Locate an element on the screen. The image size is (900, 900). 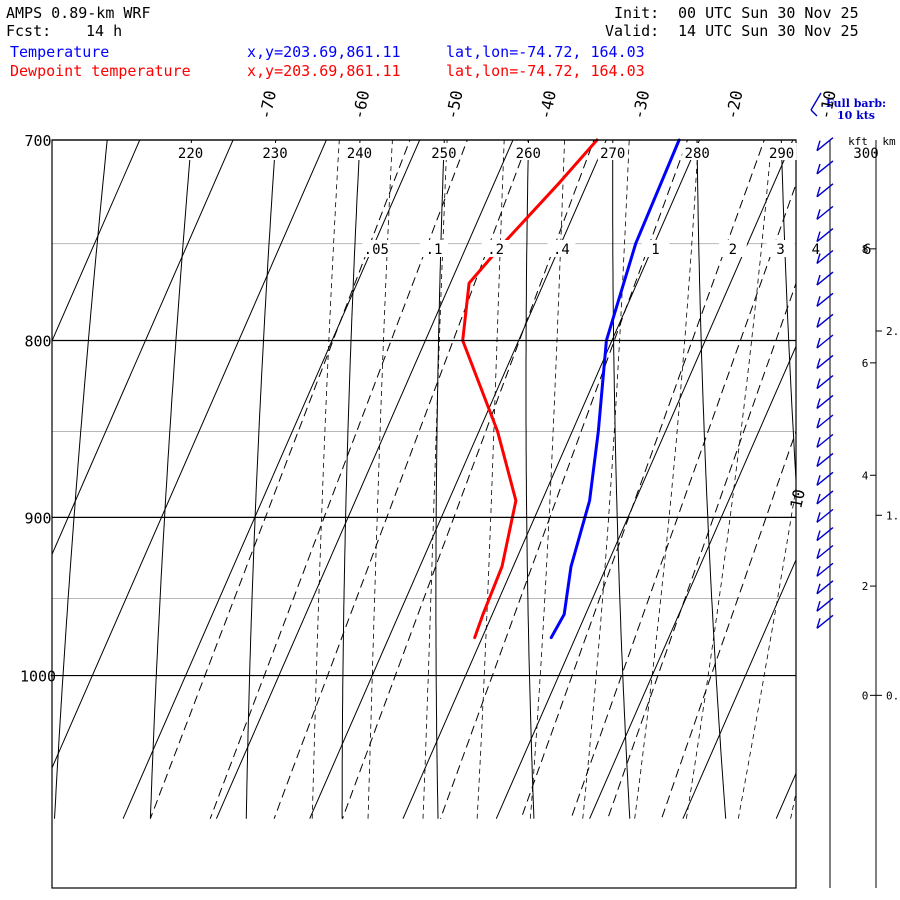
dry-adiabat-label: 240 is located at coordinates (359, 154).